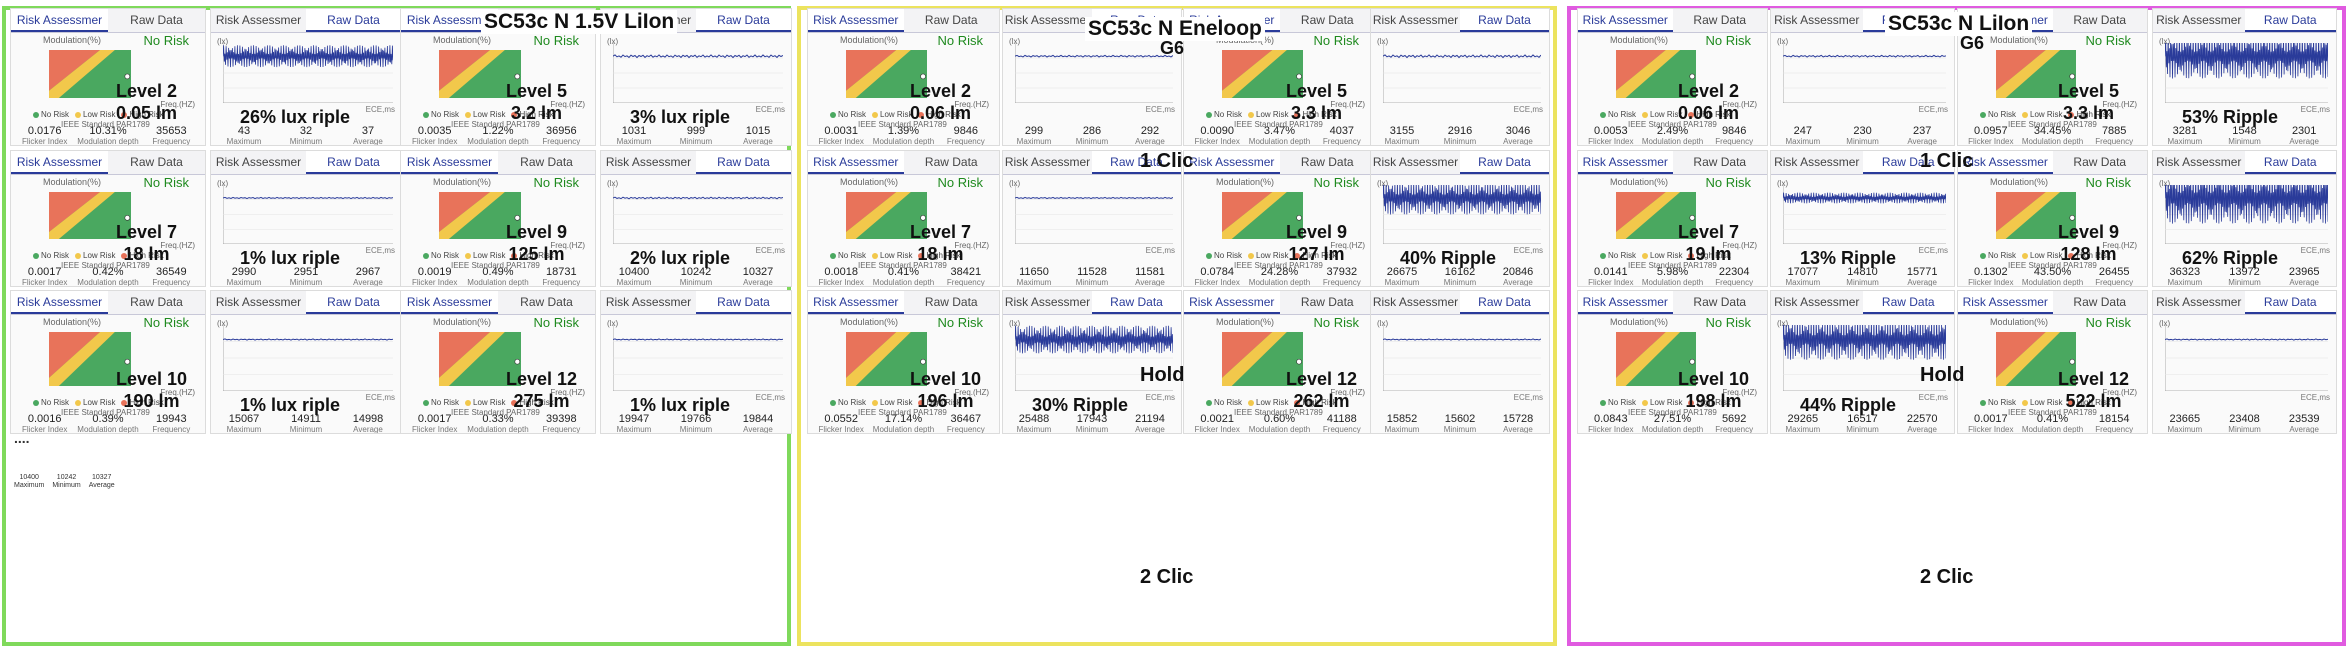 Image resolution: width=2348 pixels, height=650 pixels. Describe the element at coordinates (66, 482) in the screenshot. I see `mini-stat: 10242 Minimum` at that location.